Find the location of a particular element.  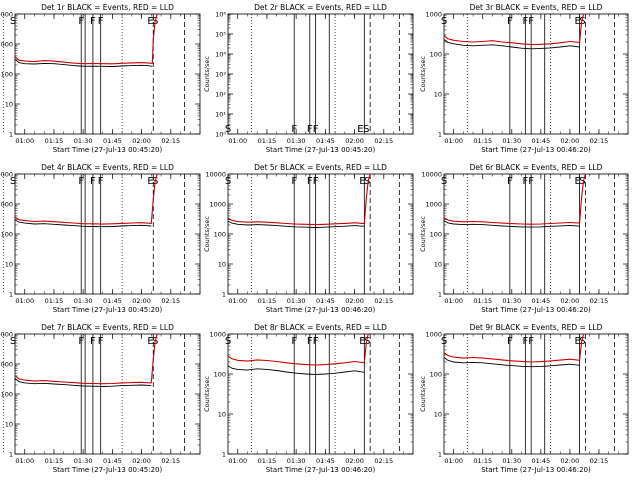

y-tick-label: 10⁴ is located at coordinates (220, 55).